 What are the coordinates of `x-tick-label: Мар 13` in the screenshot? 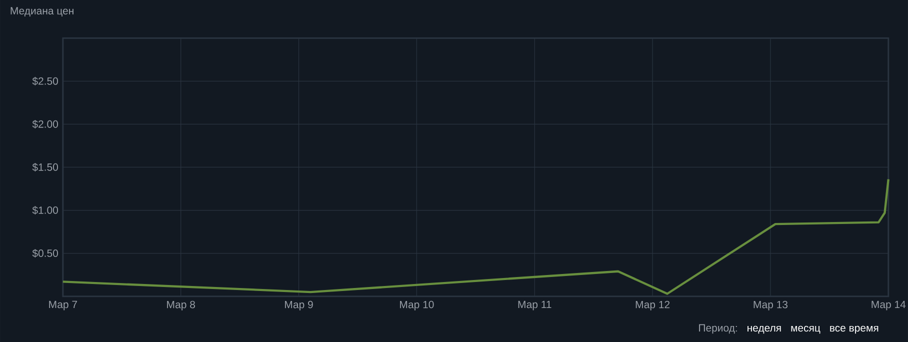 It's located at (771, 305).